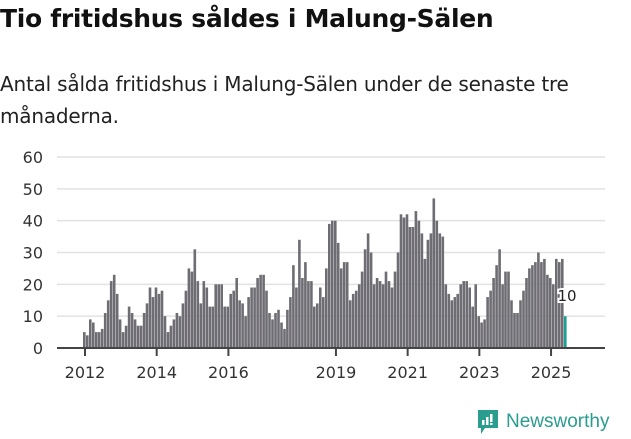 The width and height of the screenshot is (631, 439). Describe the element at coordinates (566, 296) in the screenshot. I see `annotation-label: 10` at that location.